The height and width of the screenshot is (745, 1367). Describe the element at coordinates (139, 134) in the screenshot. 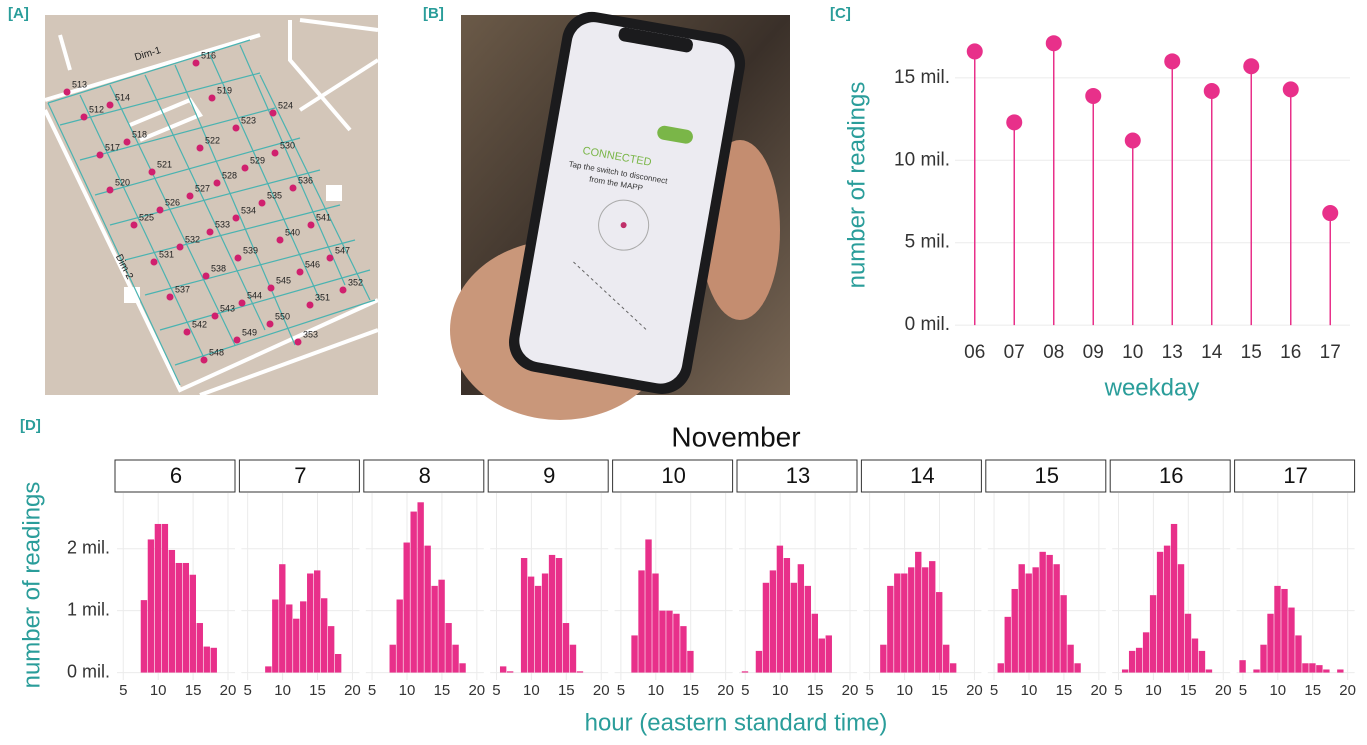

I see `map-node-label: 518` at that location.